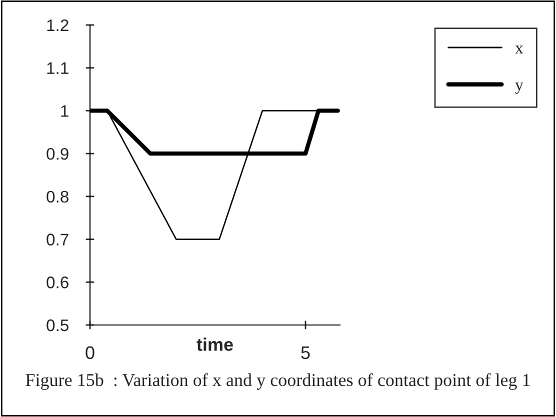 Image resolution: width=556 pixels, height=417 pixels. I want to click on y-tick-label: 0.9, so click(57, 154).